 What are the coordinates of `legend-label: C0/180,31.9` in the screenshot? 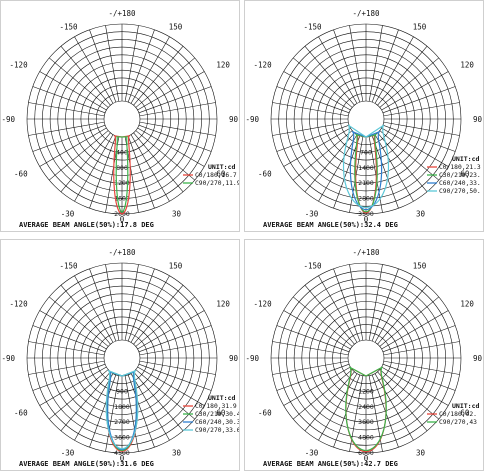 It's located at (216, 406).